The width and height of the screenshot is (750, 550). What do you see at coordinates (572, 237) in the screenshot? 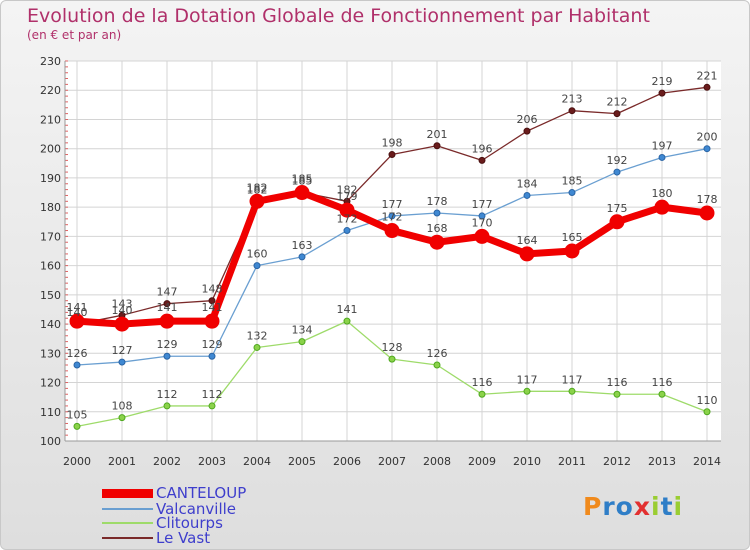
I see `data-label-canteloup-2011: 165` at bounding box center [572, 237].